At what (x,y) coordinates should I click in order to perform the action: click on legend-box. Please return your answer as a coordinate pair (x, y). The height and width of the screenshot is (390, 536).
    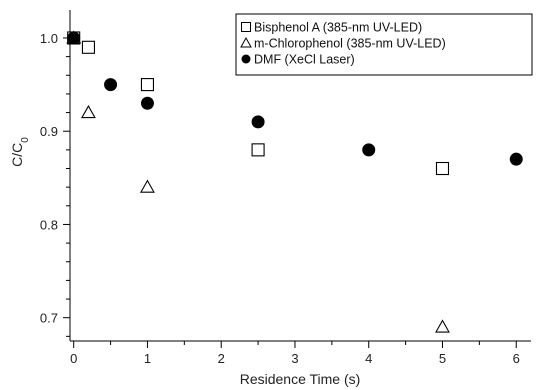
    Looking at the image, I should click on (384, 44).